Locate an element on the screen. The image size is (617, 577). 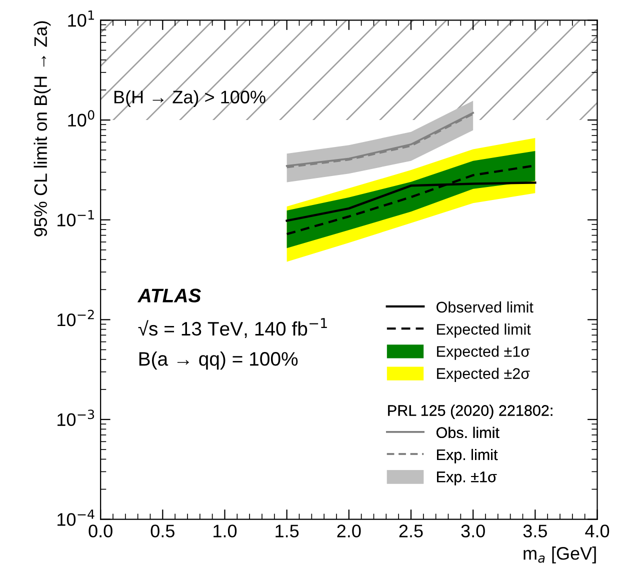
y-tick-label: 10$^{−2}$ is located at coordinates (76, 318).